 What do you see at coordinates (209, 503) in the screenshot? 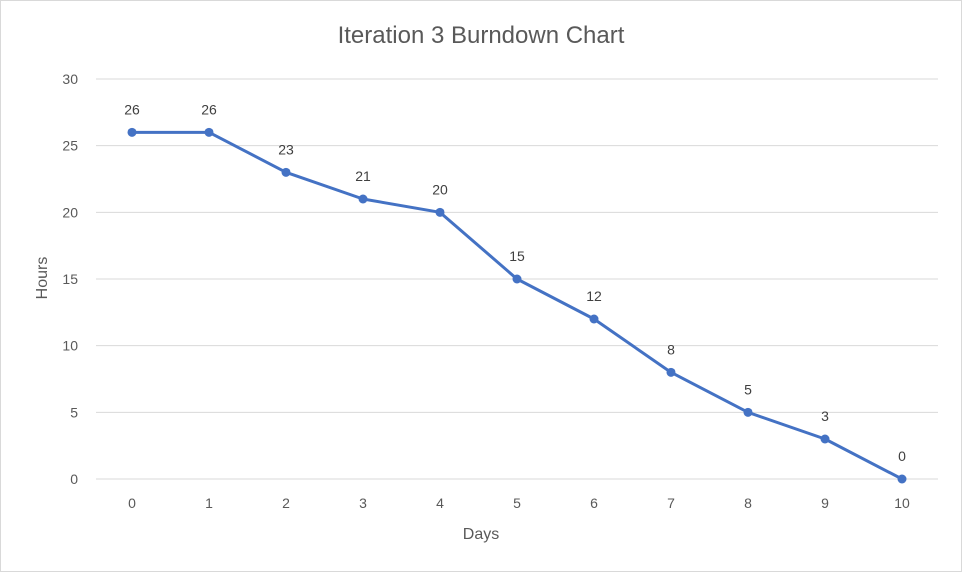
I see `x-tick-label: 1` at bounding box center [209, 503].